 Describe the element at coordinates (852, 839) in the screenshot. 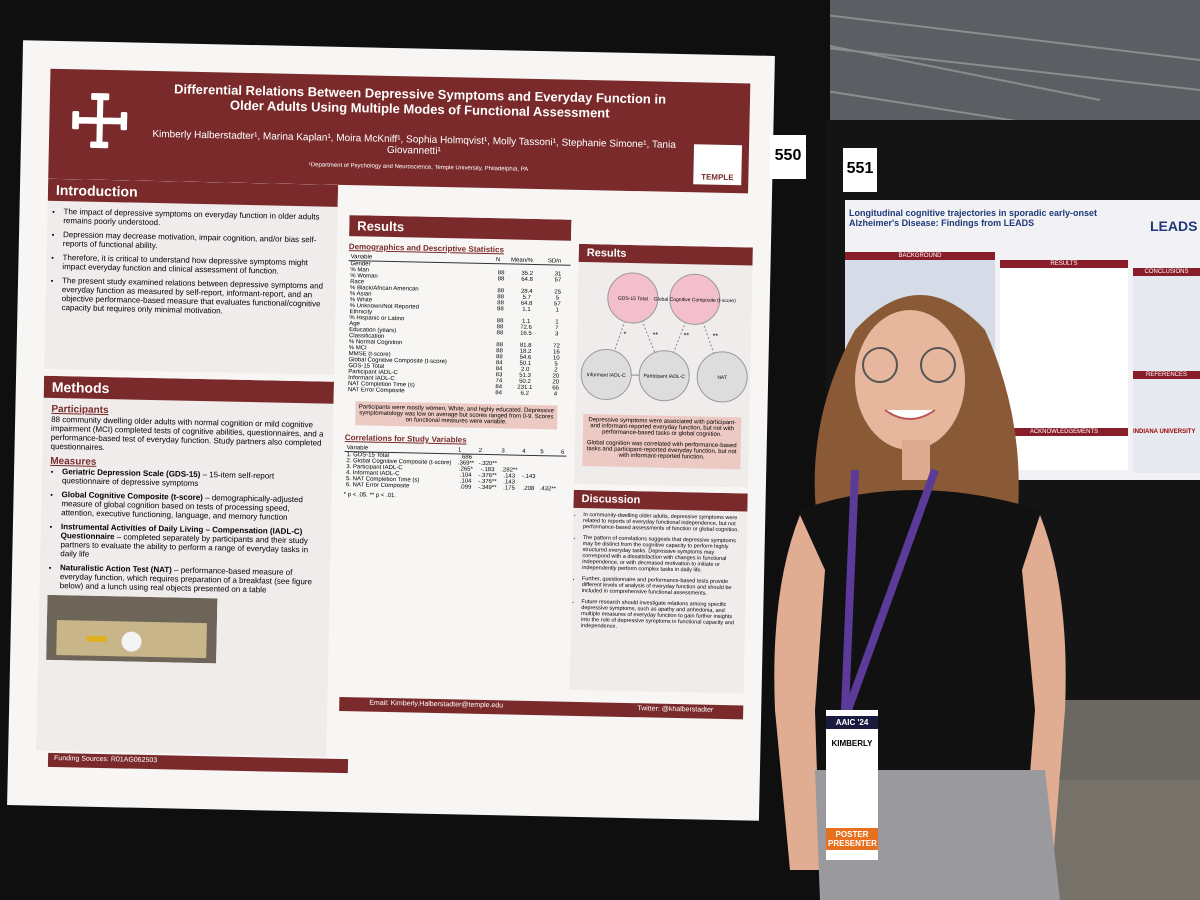

I see `badge-role: POSTER PRESENTER` at that location.